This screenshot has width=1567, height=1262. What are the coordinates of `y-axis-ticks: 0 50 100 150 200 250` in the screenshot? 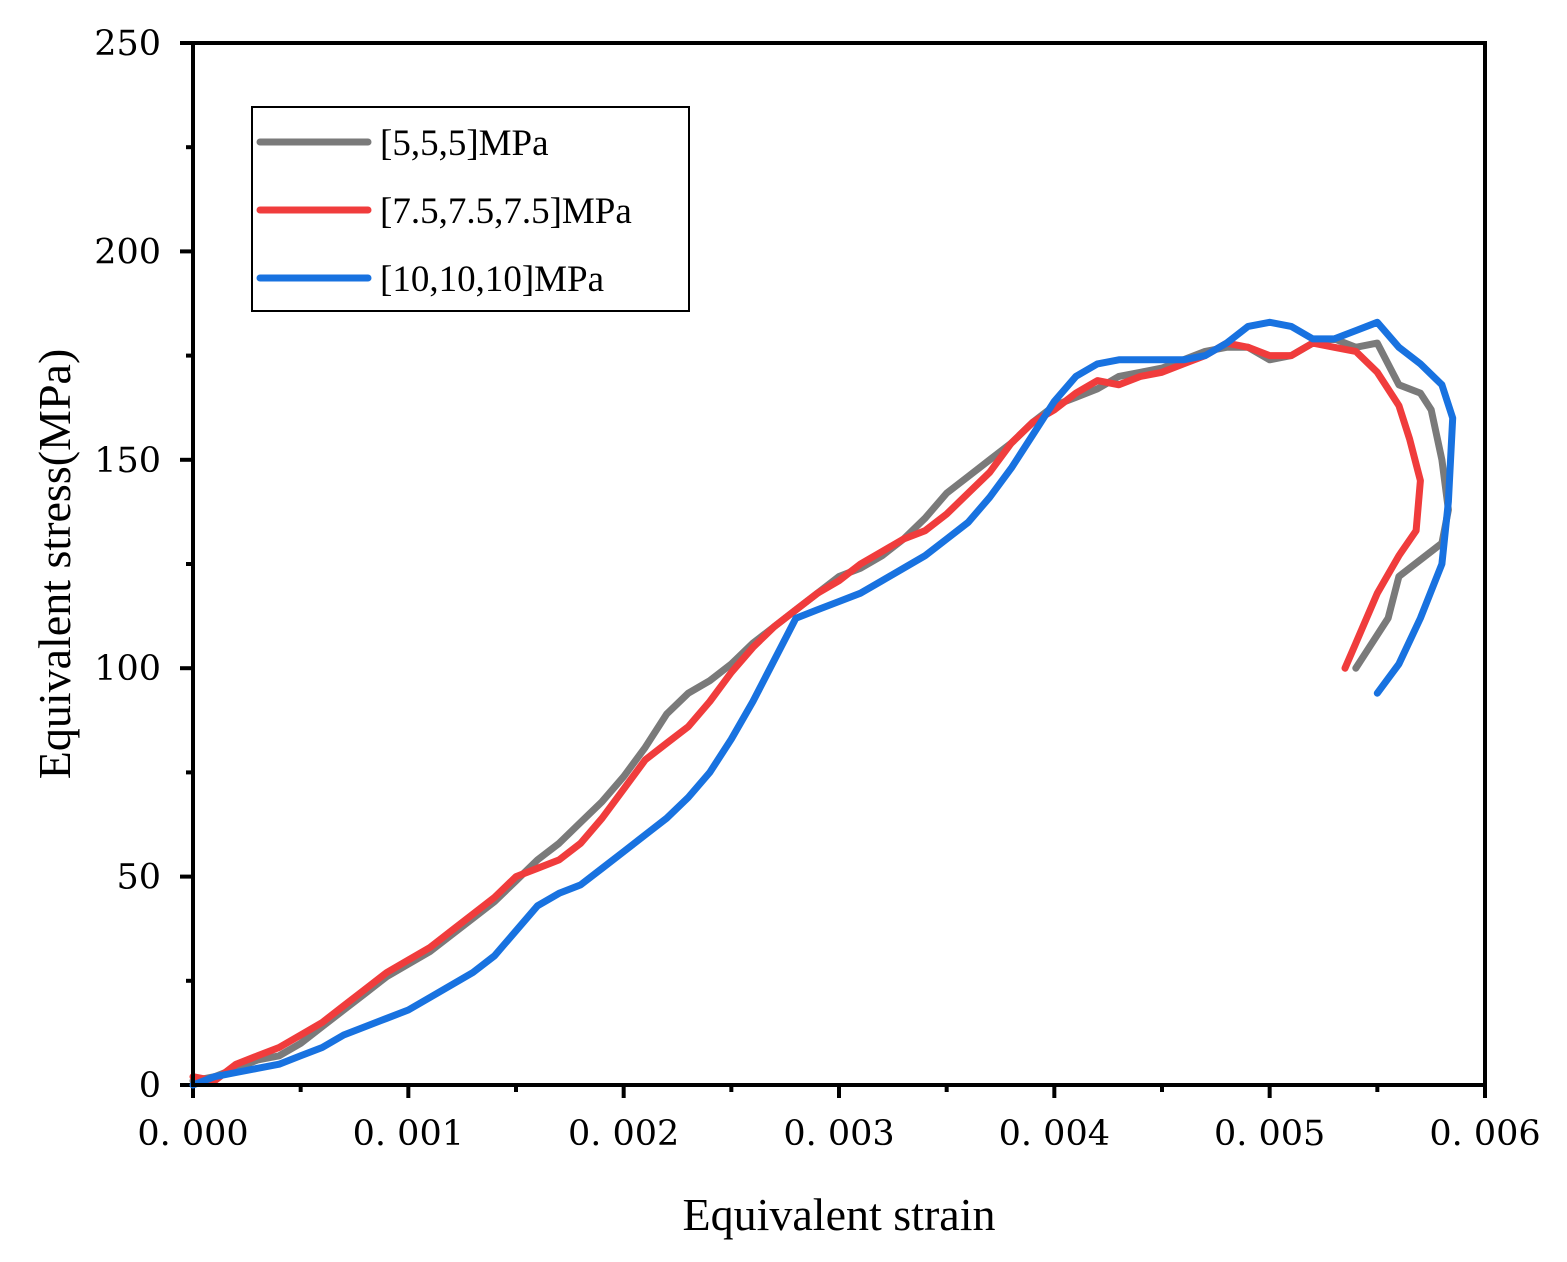 It's located at (143, 565).